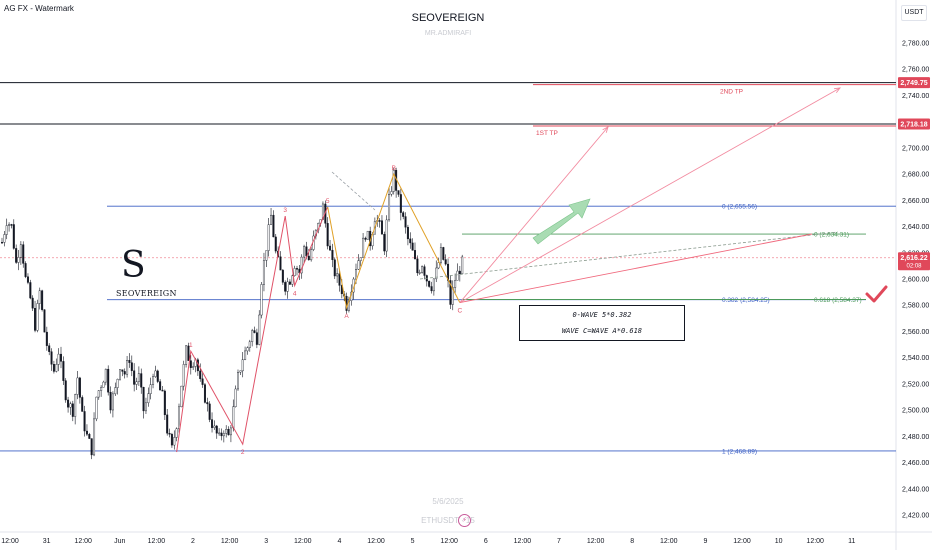 The height and width of the screenshot is (550, 932). What do you see at coordinates (629, 255) in the screenshot?
I see `projection-dashed-line` at bounding box center [629, 255].